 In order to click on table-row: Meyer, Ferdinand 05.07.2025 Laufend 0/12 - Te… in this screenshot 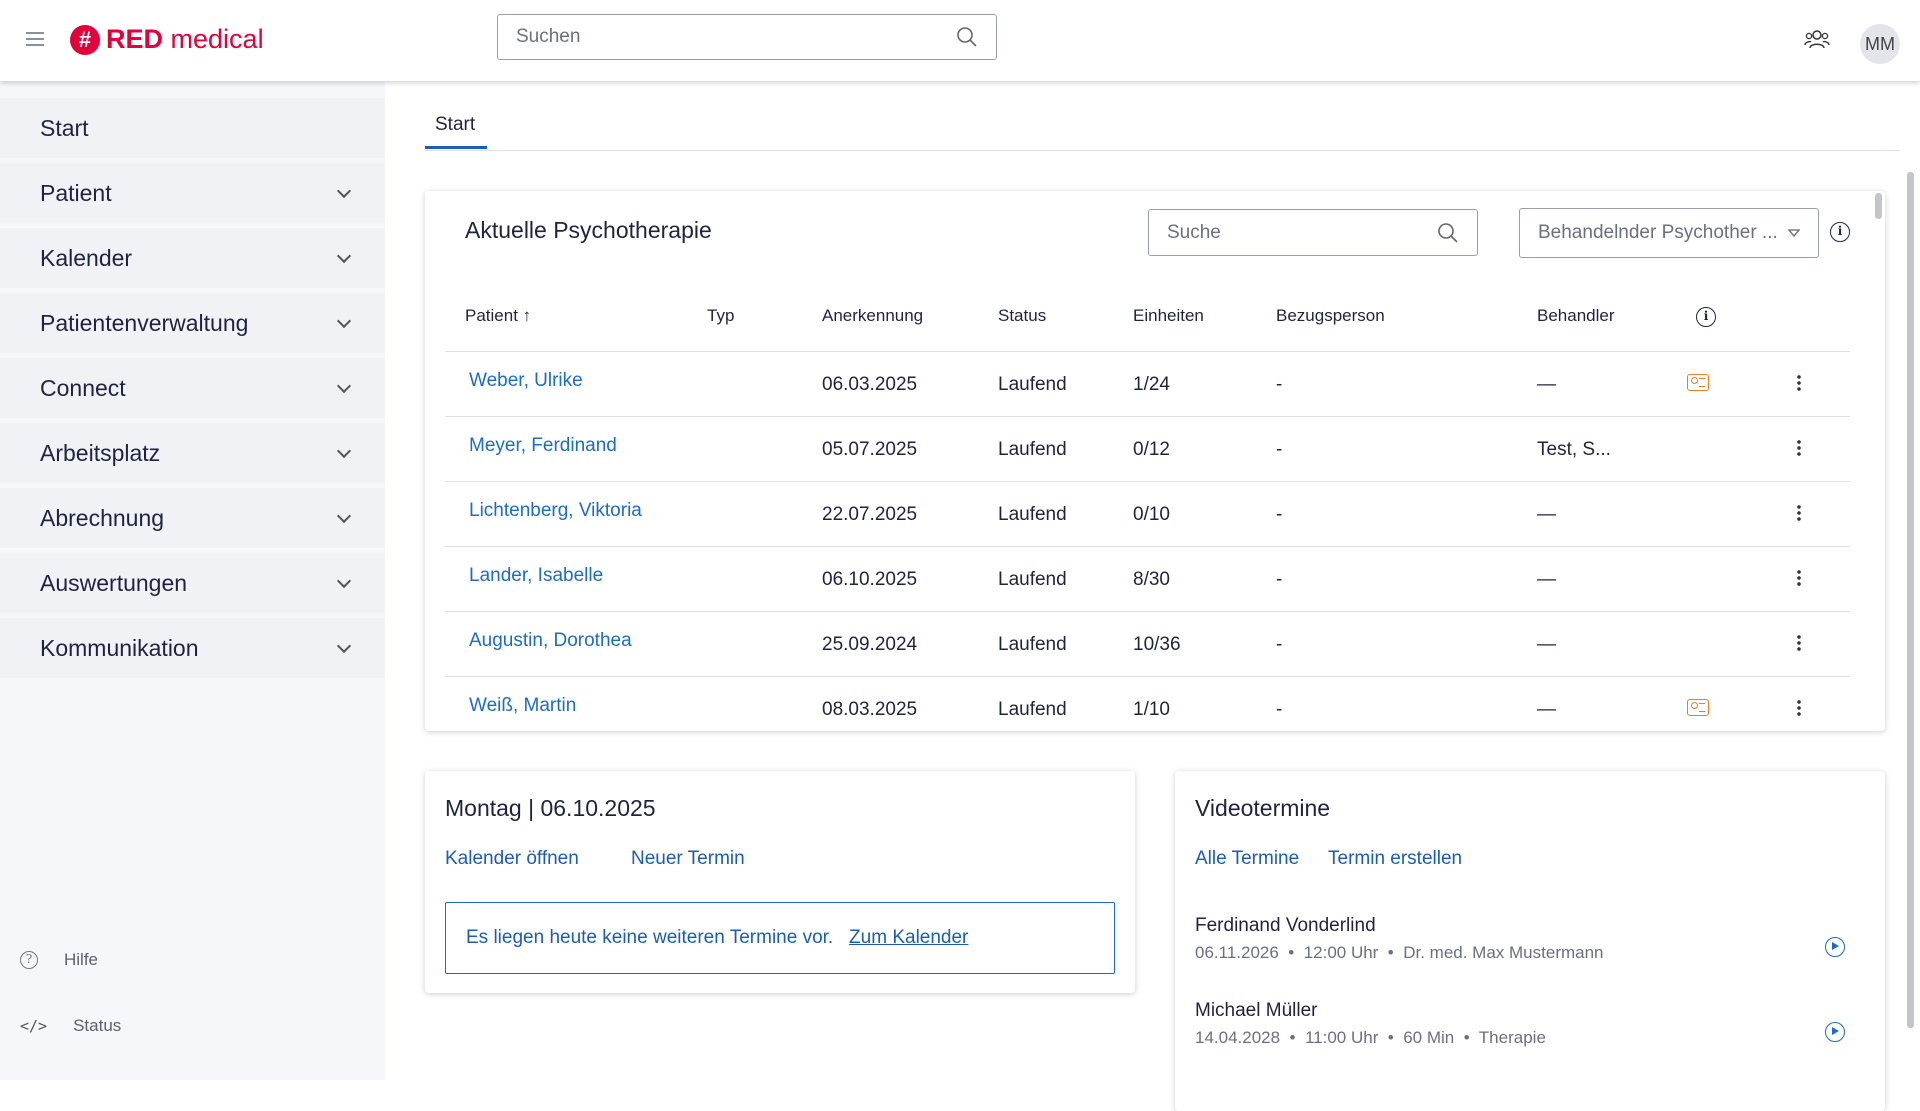, I will do `click(1147, 448)`.